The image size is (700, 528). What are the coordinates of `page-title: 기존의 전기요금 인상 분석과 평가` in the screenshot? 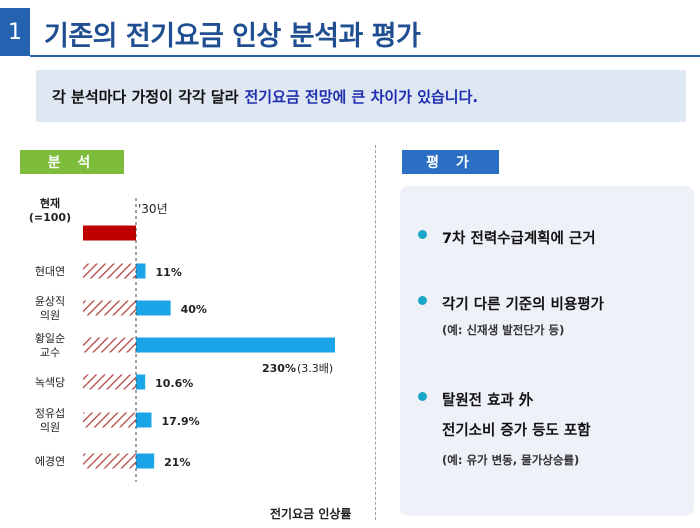 It's located at (232, 36).